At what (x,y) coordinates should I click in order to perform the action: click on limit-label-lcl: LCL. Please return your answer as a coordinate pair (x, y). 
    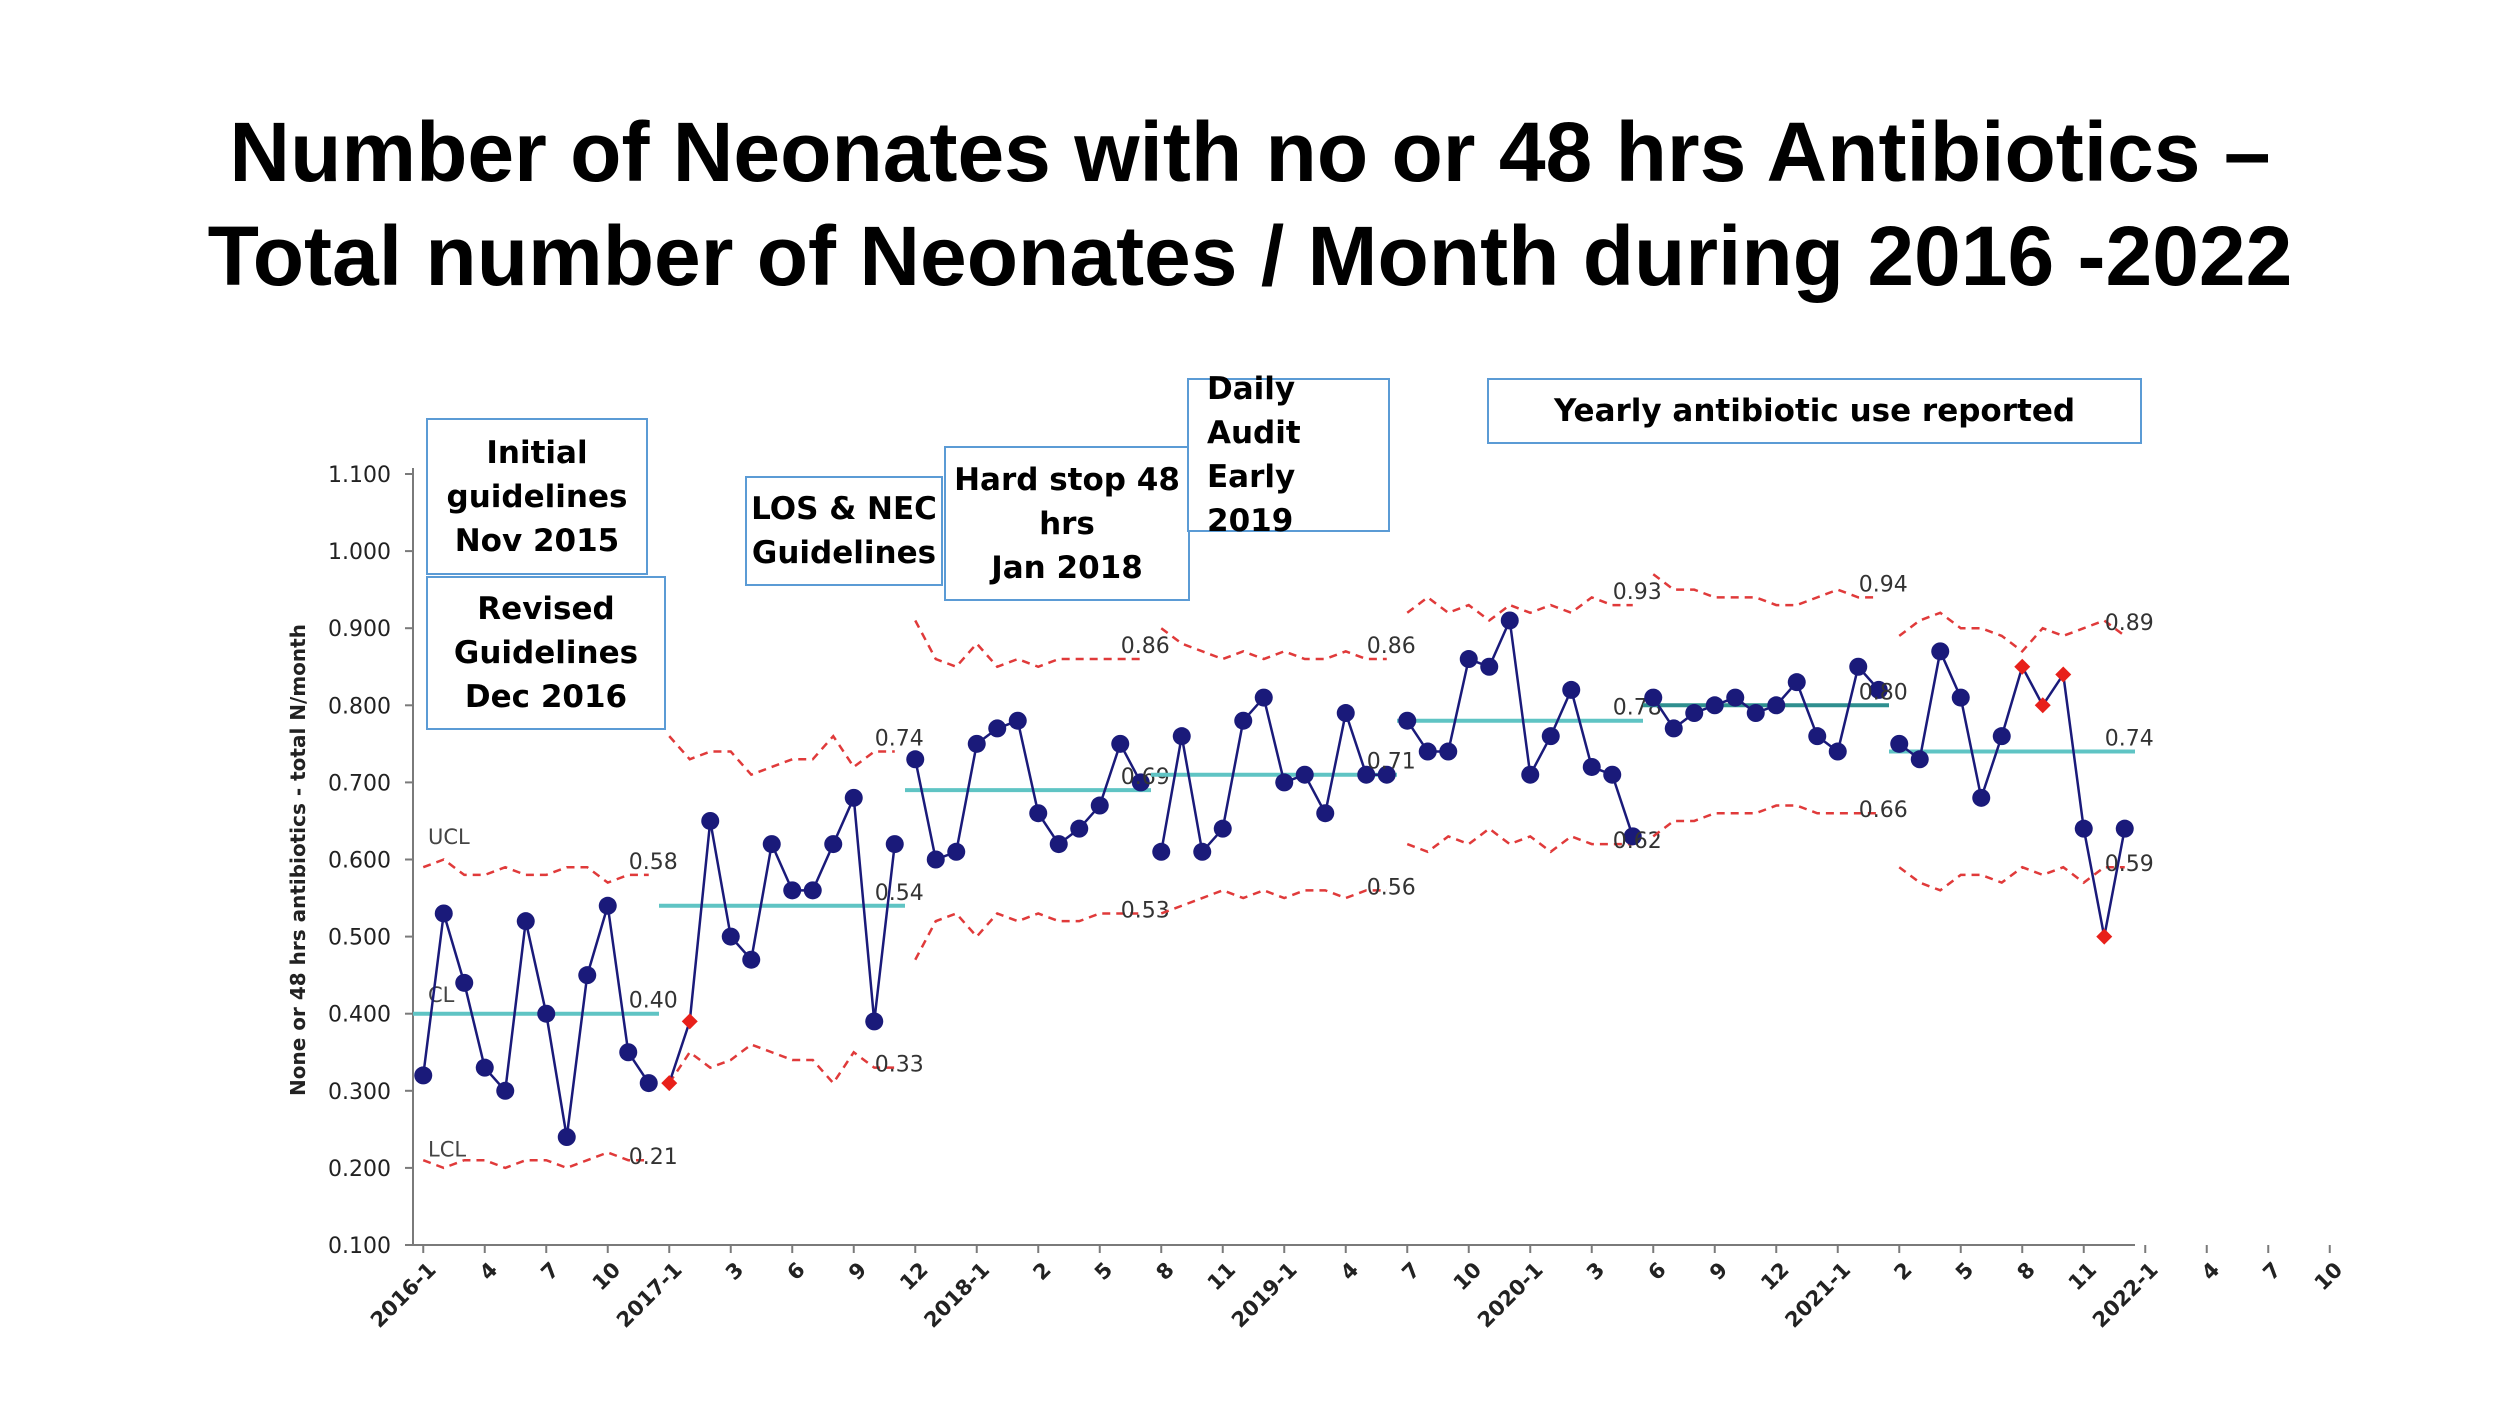
    Looking at the image, I should click on (447, 1149).